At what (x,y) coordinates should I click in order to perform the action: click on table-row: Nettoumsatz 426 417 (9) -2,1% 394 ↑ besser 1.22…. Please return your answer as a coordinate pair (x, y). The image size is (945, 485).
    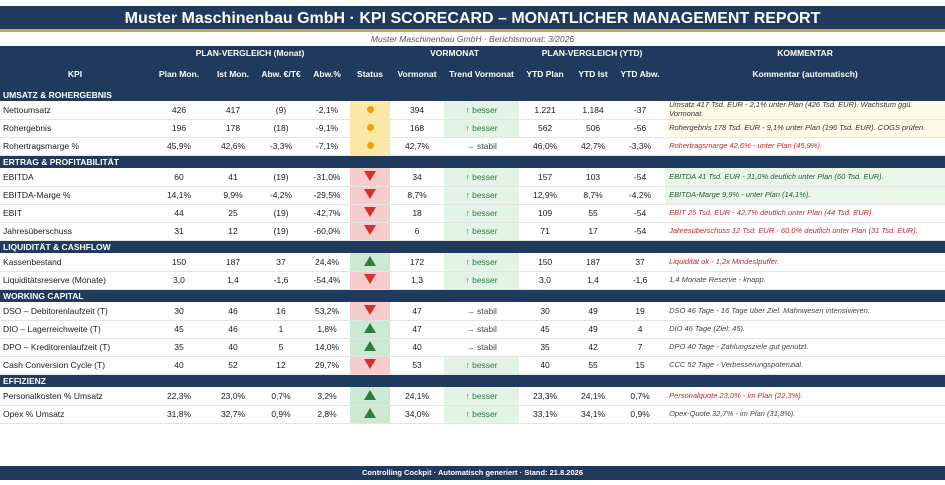
    Looking at the image, I should click on (472, 110).